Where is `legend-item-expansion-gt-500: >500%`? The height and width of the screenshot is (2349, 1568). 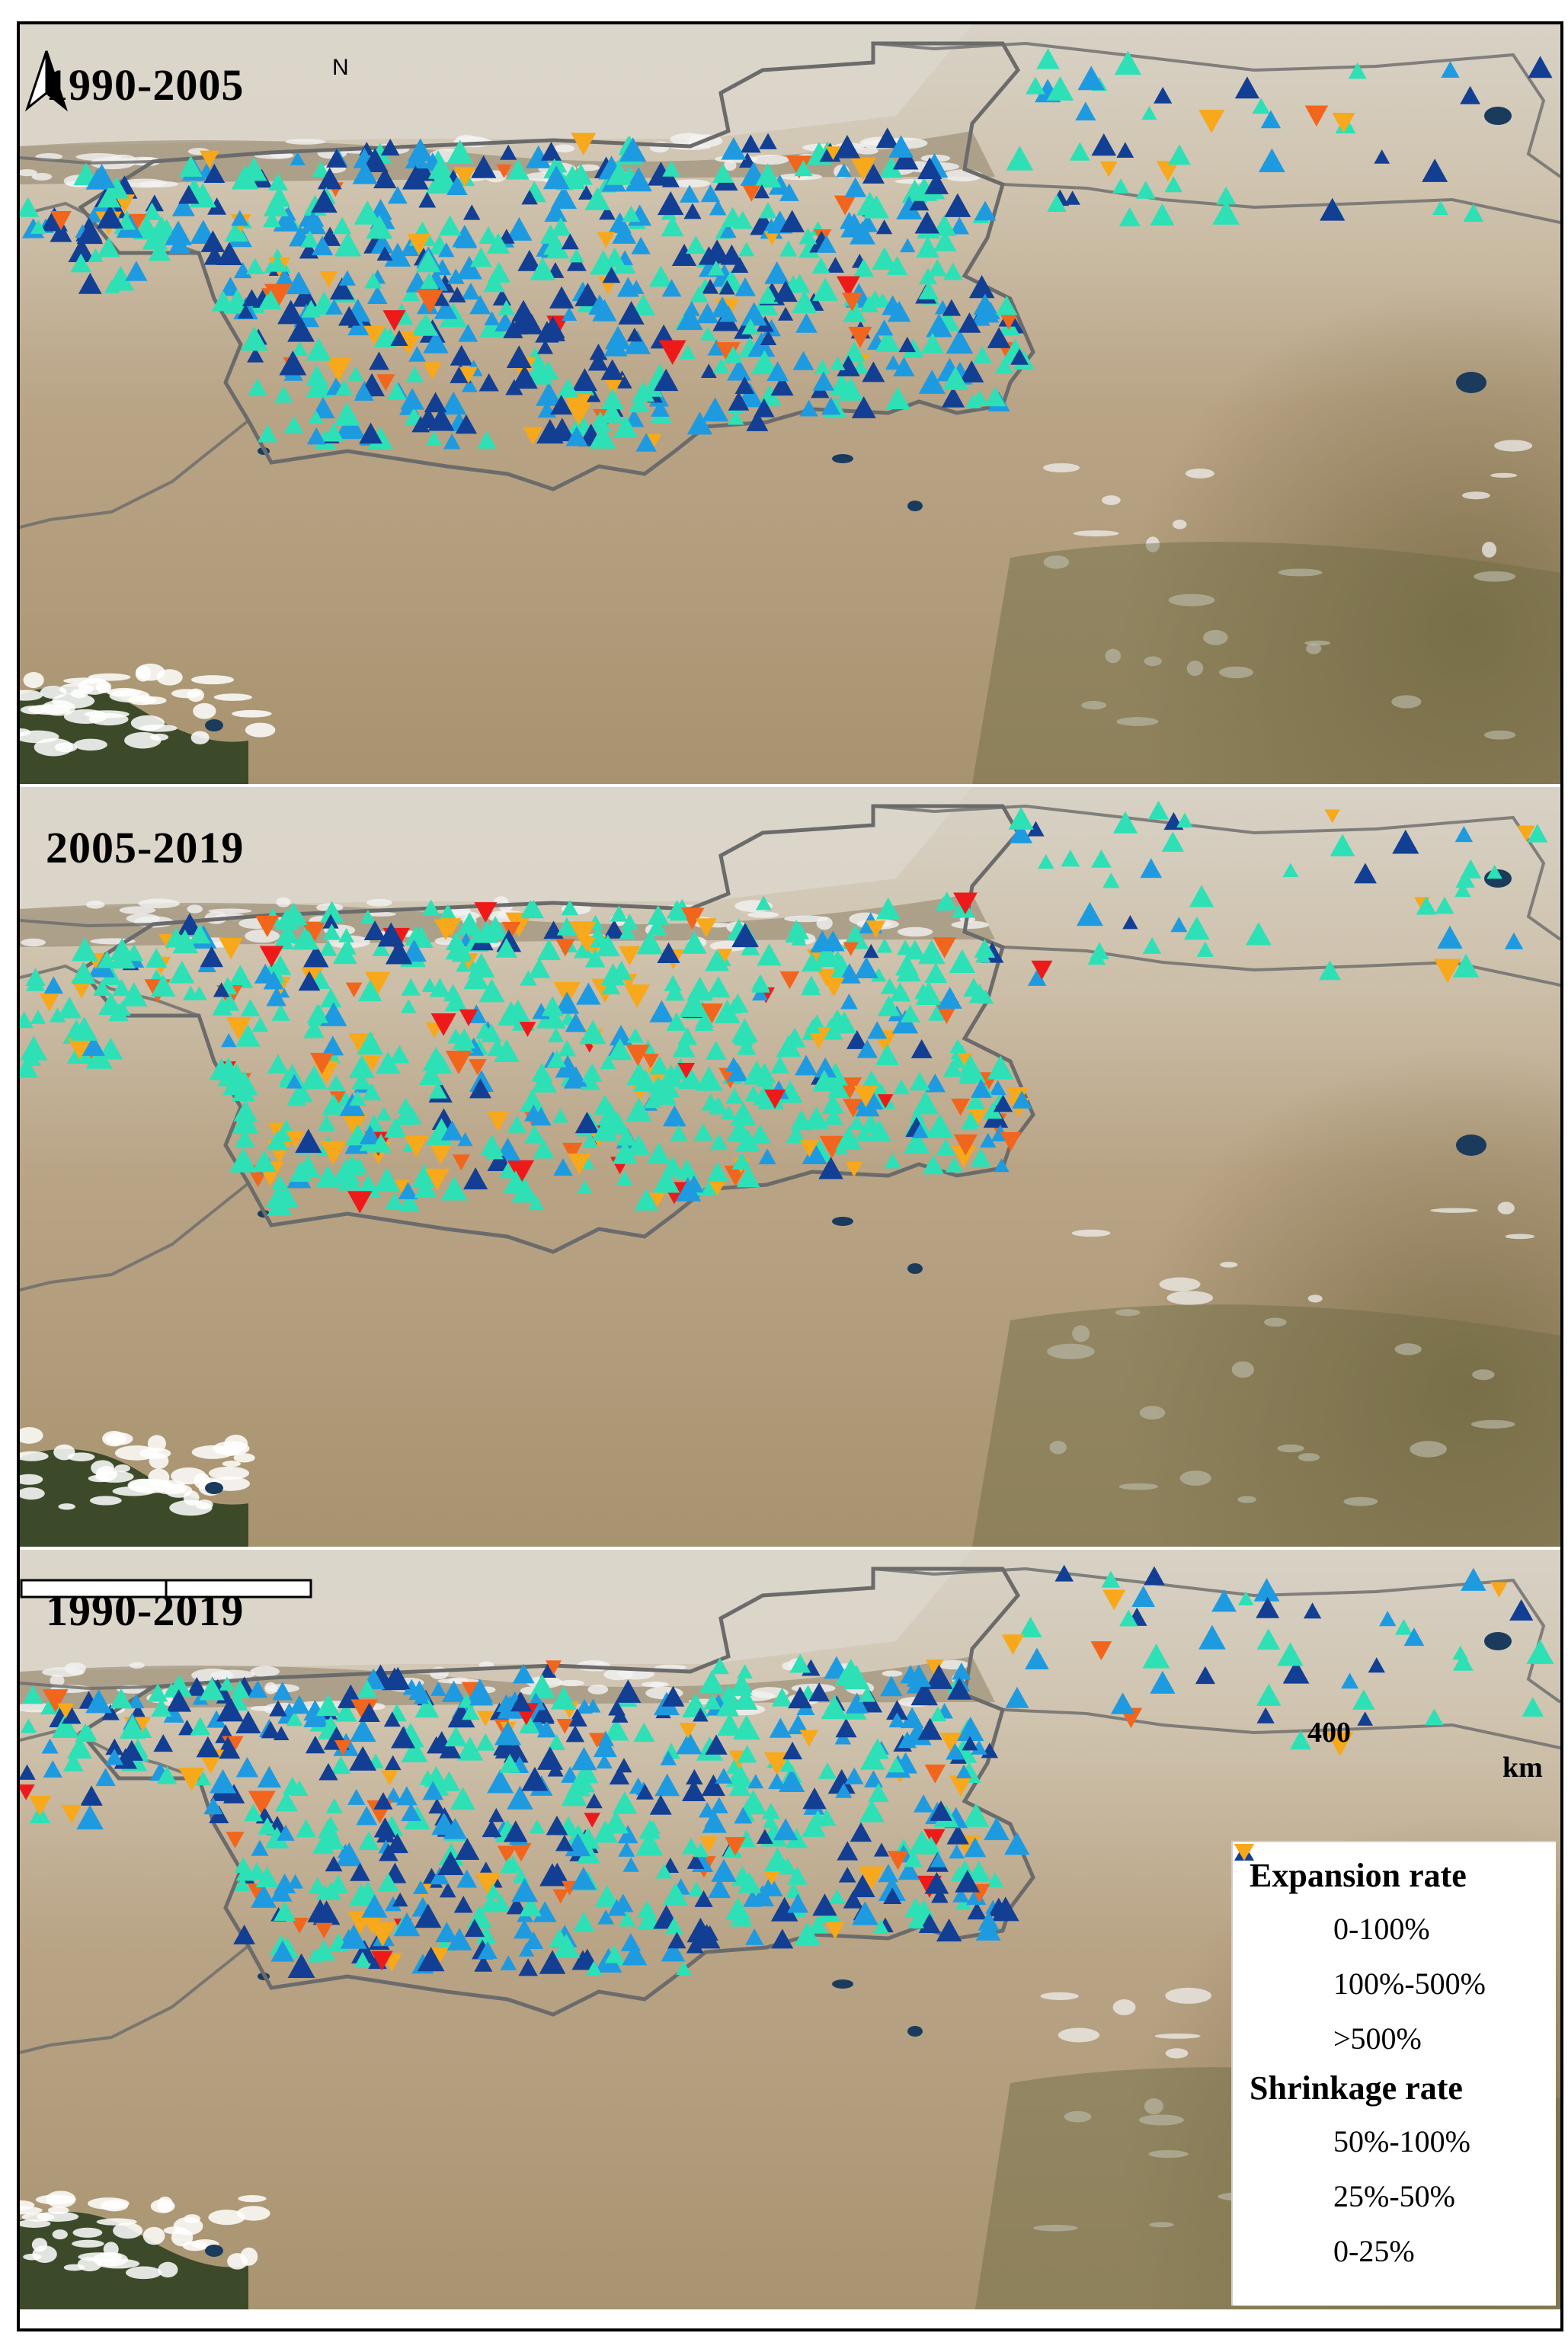
legend-item-expansion-gt-500: >500% is located at coordinates (1395, 1955).